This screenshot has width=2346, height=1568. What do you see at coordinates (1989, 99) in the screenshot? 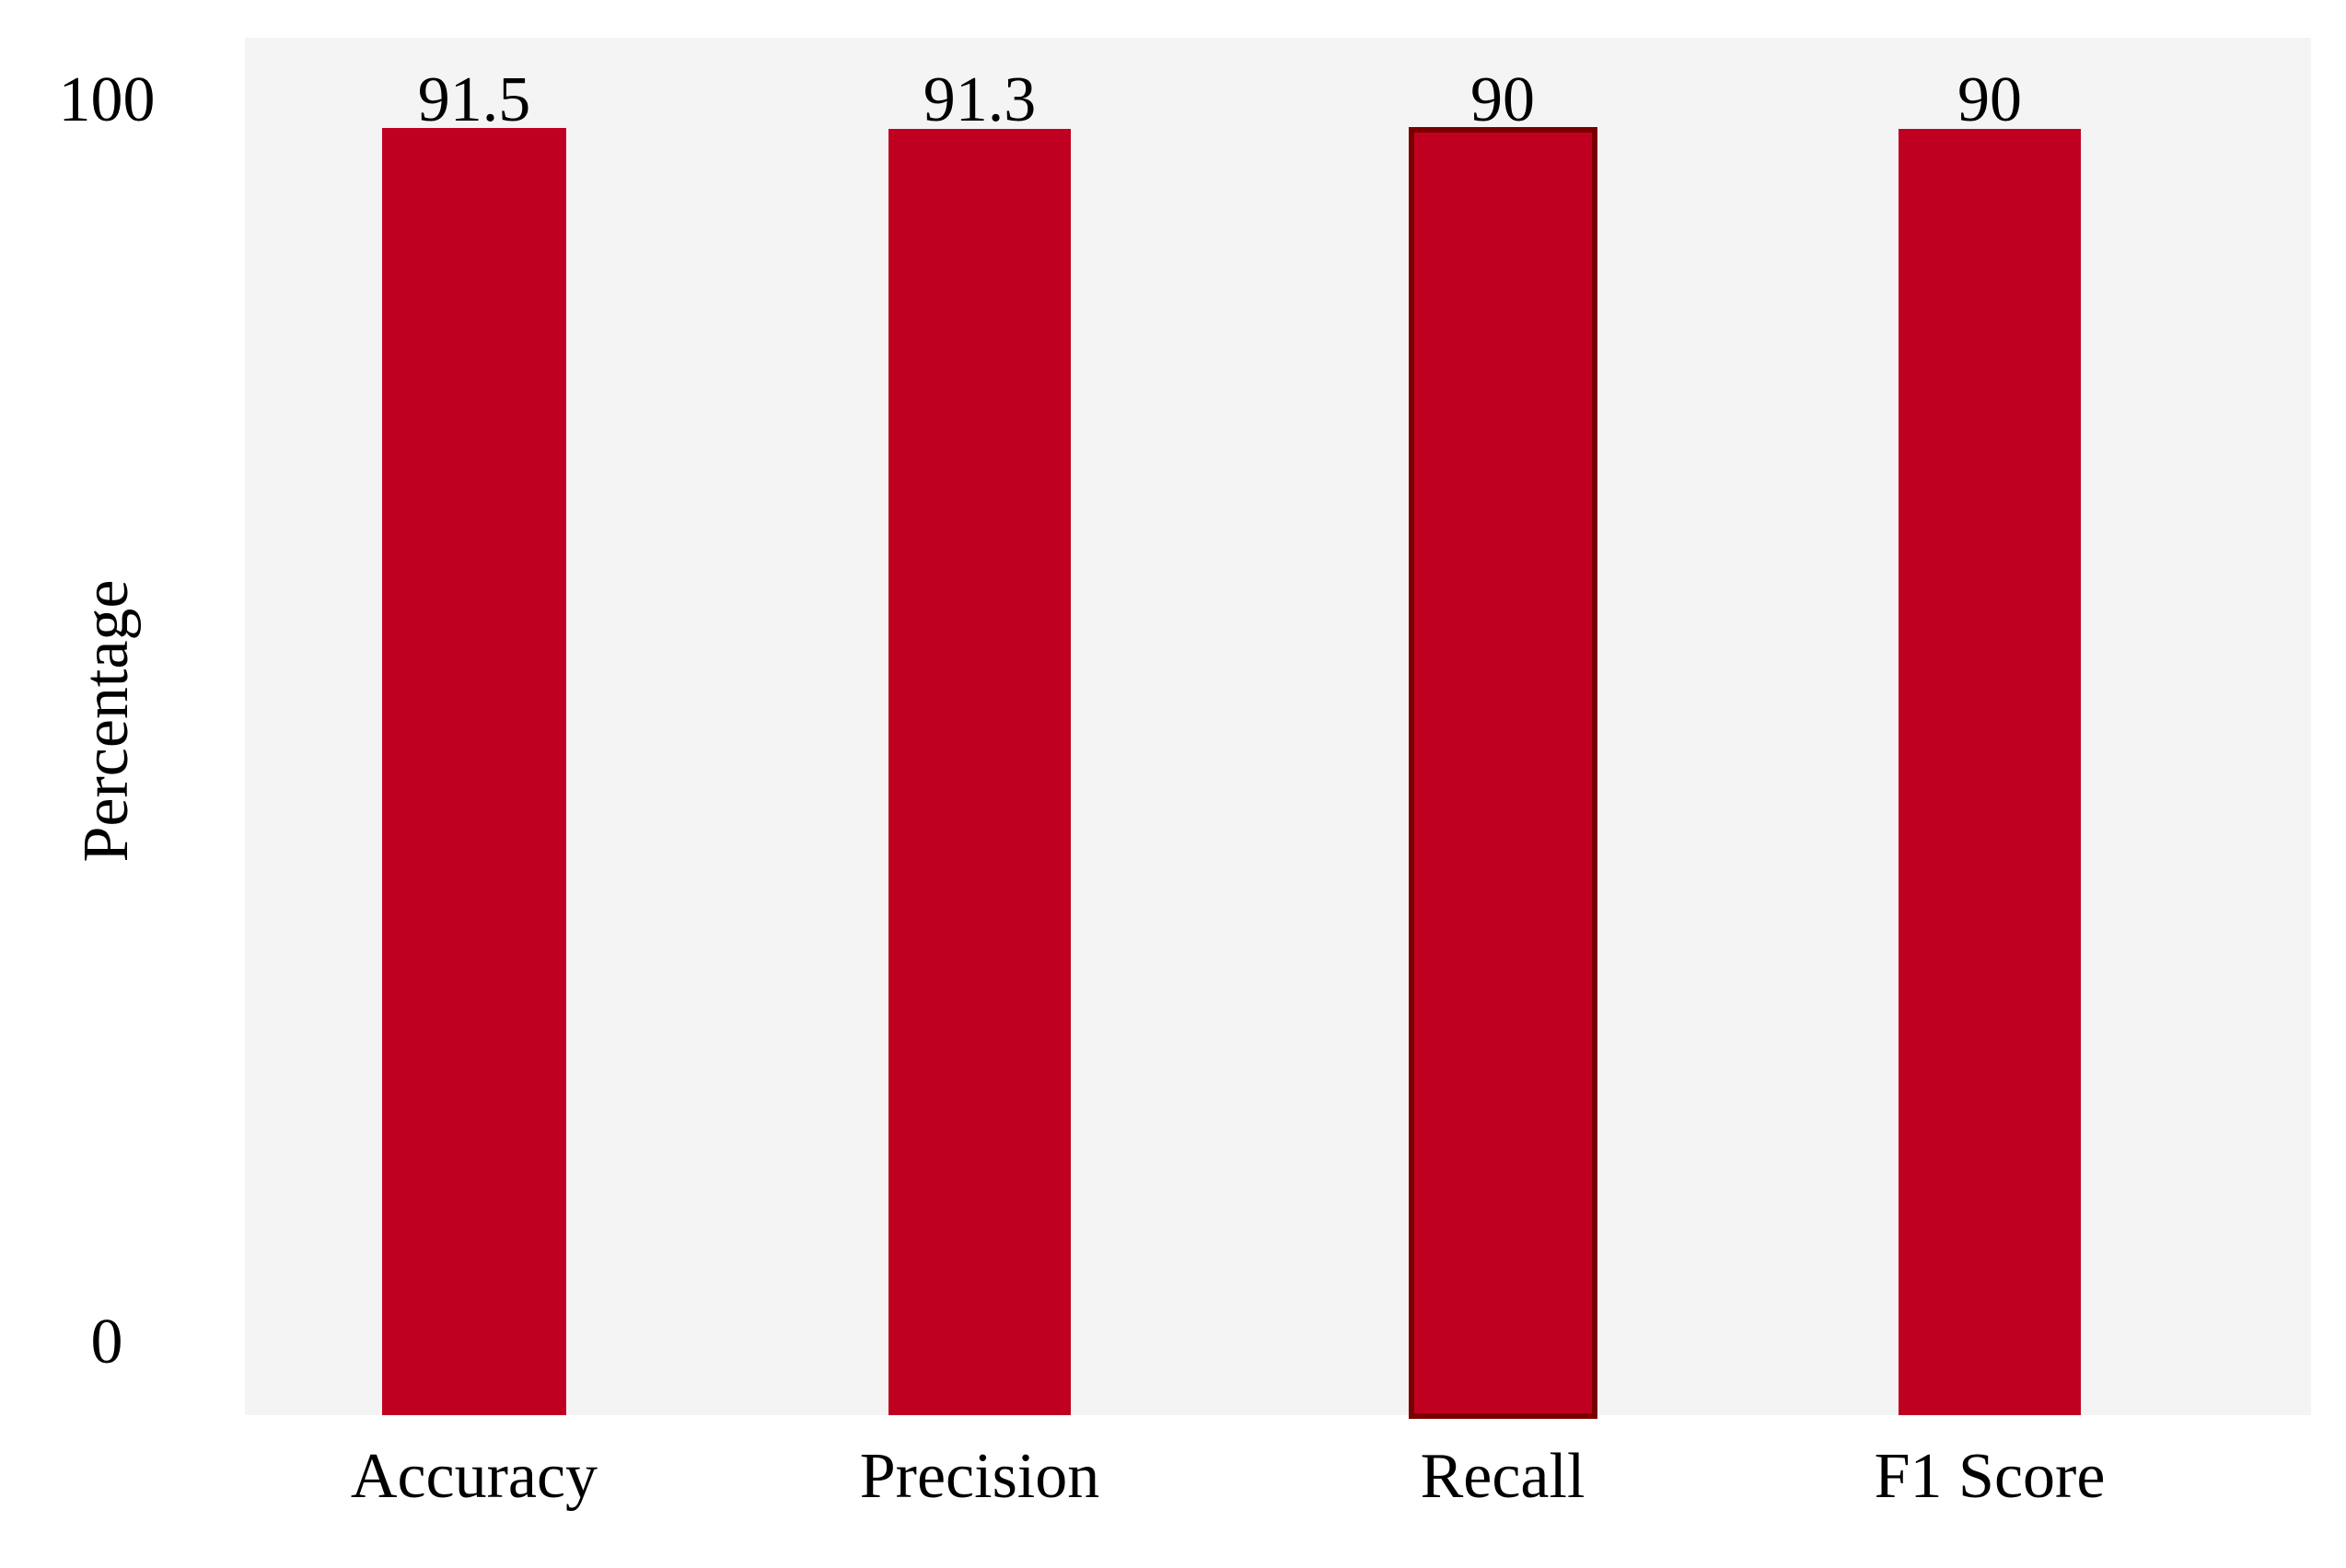
I see `value-label-f1-score: 90` at bounding box center [1989, 99].